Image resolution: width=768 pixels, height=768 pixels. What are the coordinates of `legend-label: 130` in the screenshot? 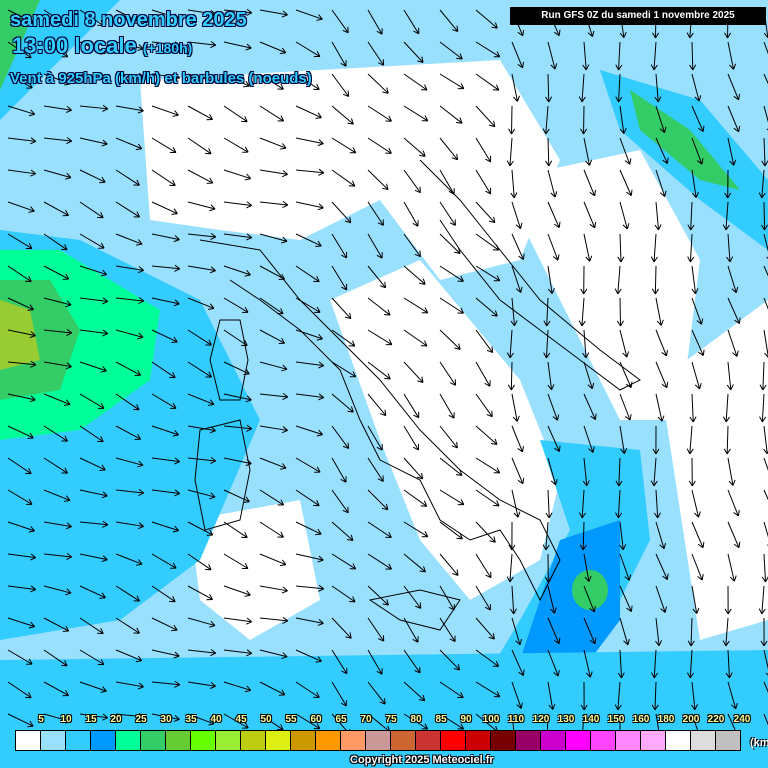 It's located at (566, 719).